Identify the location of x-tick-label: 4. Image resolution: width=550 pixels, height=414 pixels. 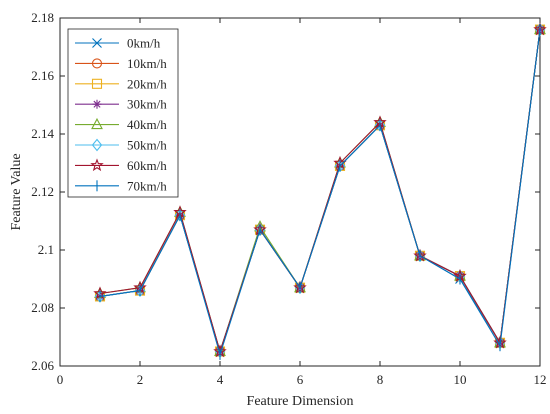
(220, 379).